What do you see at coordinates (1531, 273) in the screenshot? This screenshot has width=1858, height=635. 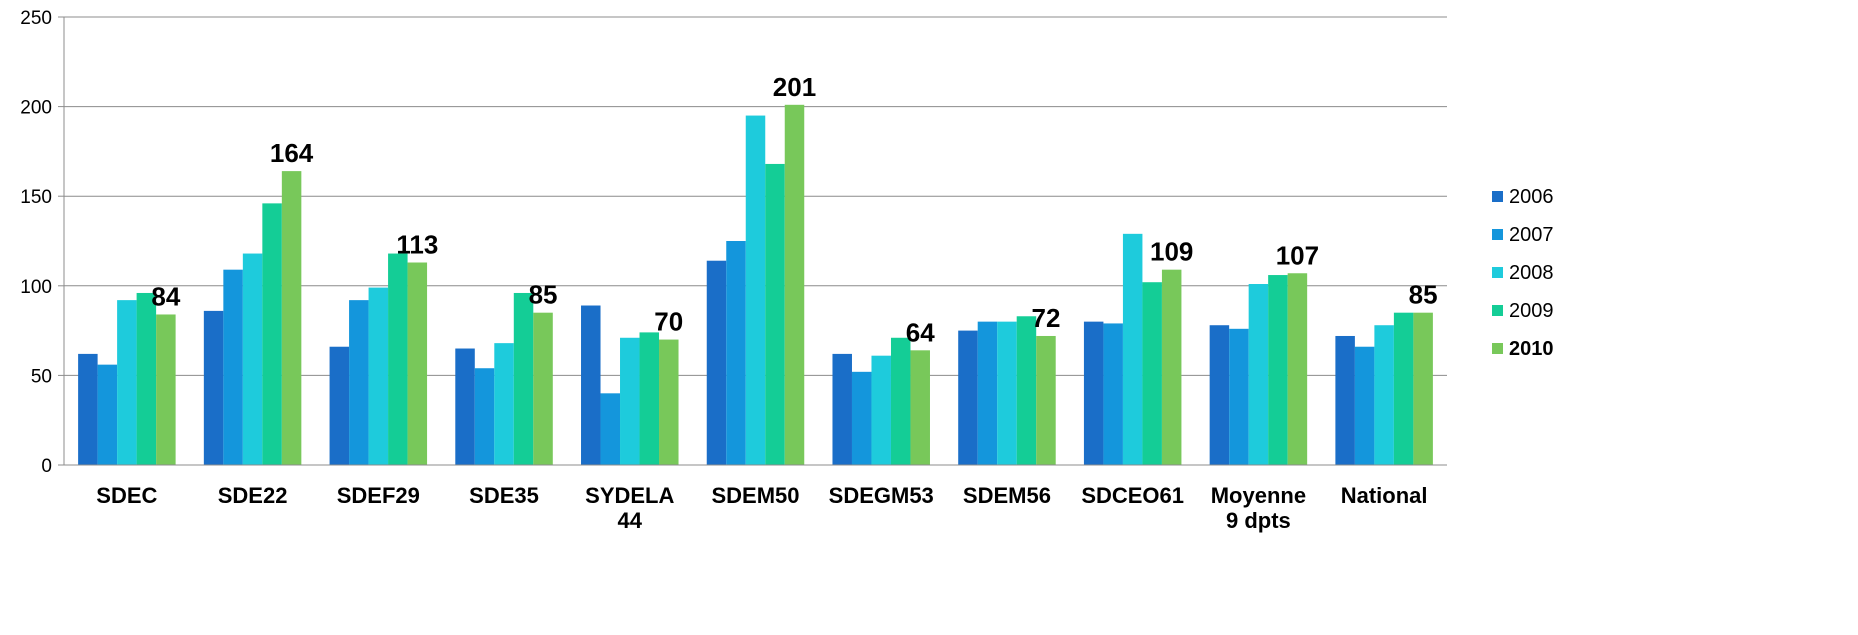 I see `legend-label: 2008` at bounding box center [1531, 273].